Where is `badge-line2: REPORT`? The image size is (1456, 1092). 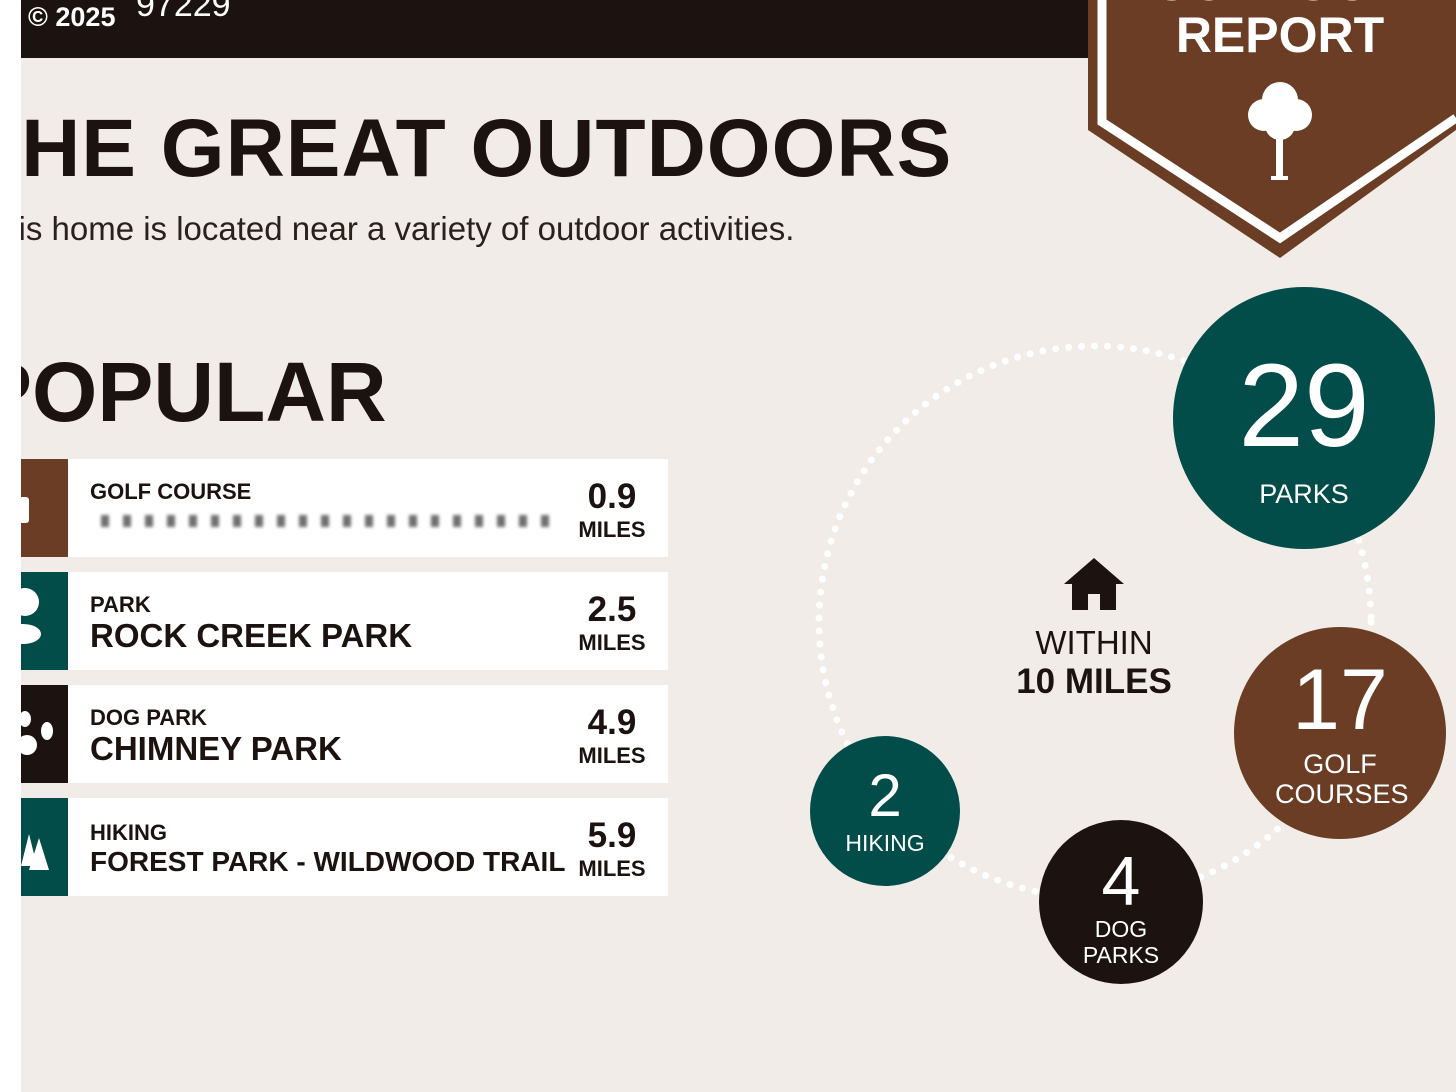
badge-line2: REPORT is located at coordinates (1280, 35).